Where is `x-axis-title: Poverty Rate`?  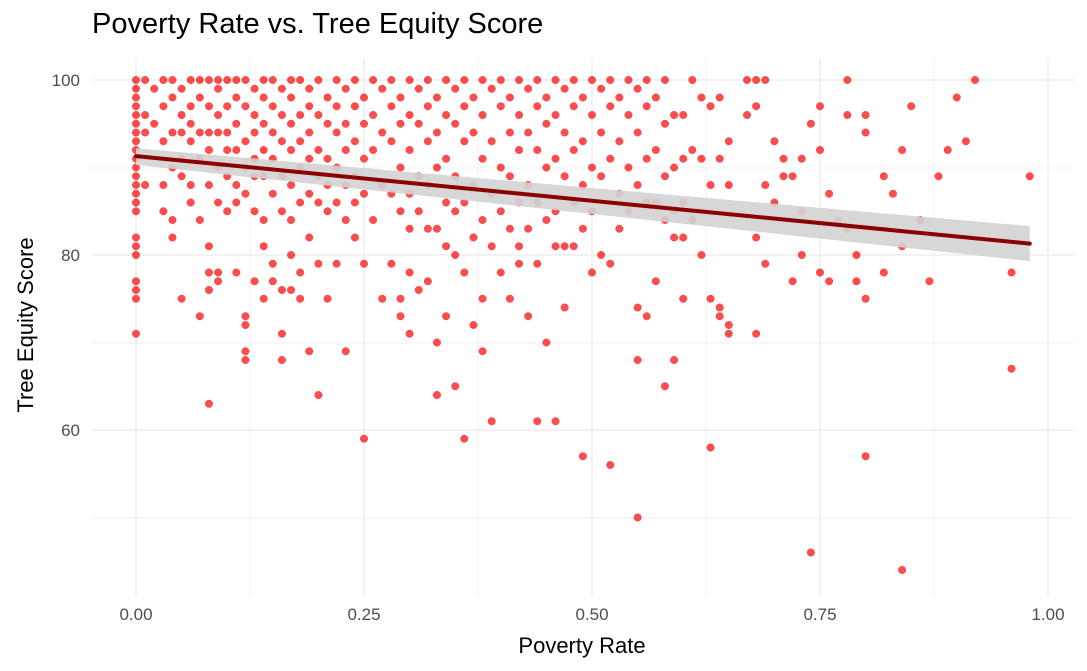
x-axis-title: Poverty Rate is located at coordinates (581, 645).